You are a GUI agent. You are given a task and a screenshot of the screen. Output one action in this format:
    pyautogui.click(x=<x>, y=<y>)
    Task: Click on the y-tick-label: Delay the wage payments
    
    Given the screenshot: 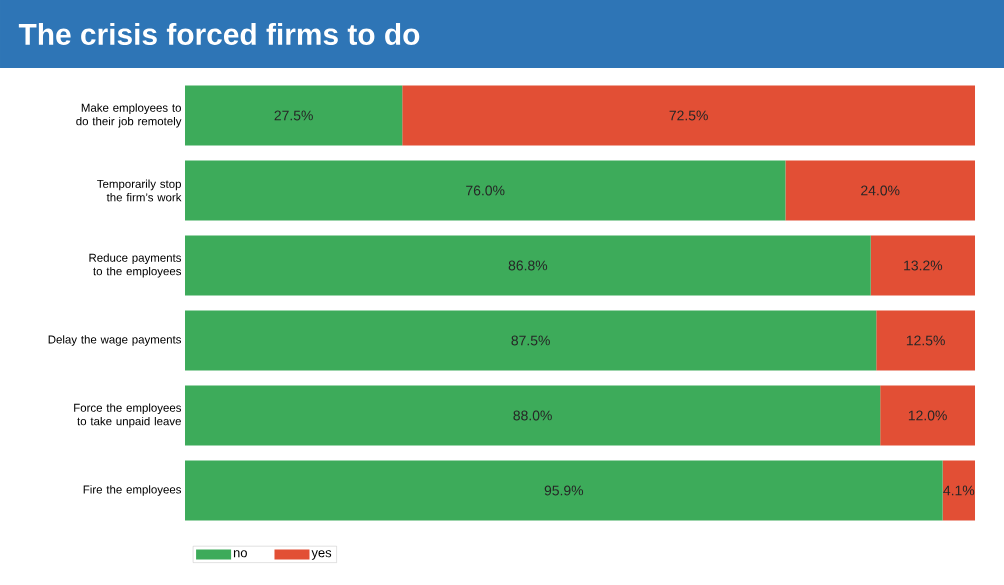 What is the action you would take?
    pyautogui.click(x=115, y=340)
    